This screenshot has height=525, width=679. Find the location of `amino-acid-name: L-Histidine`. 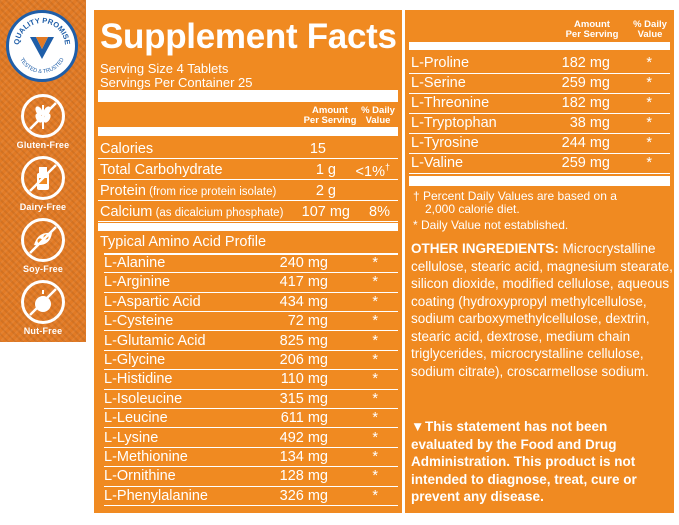

amino-acid-name: L-Histidine is located at coordinates (138, 379).